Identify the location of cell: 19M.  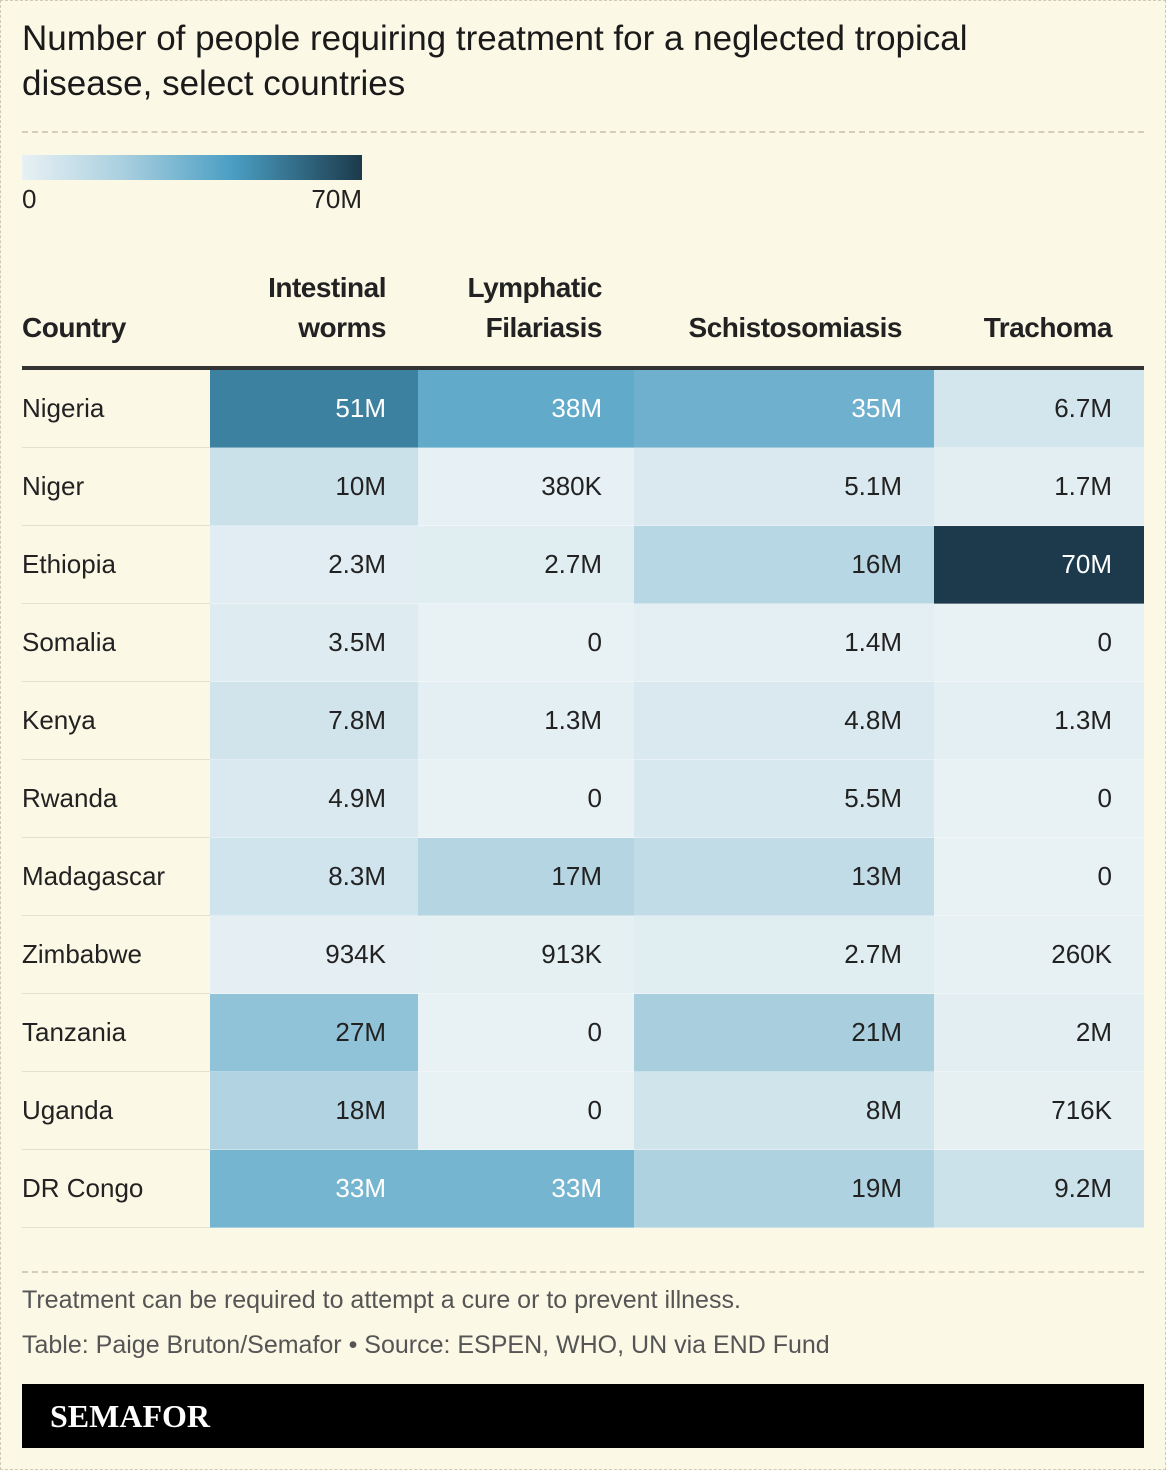
(784, 1188).